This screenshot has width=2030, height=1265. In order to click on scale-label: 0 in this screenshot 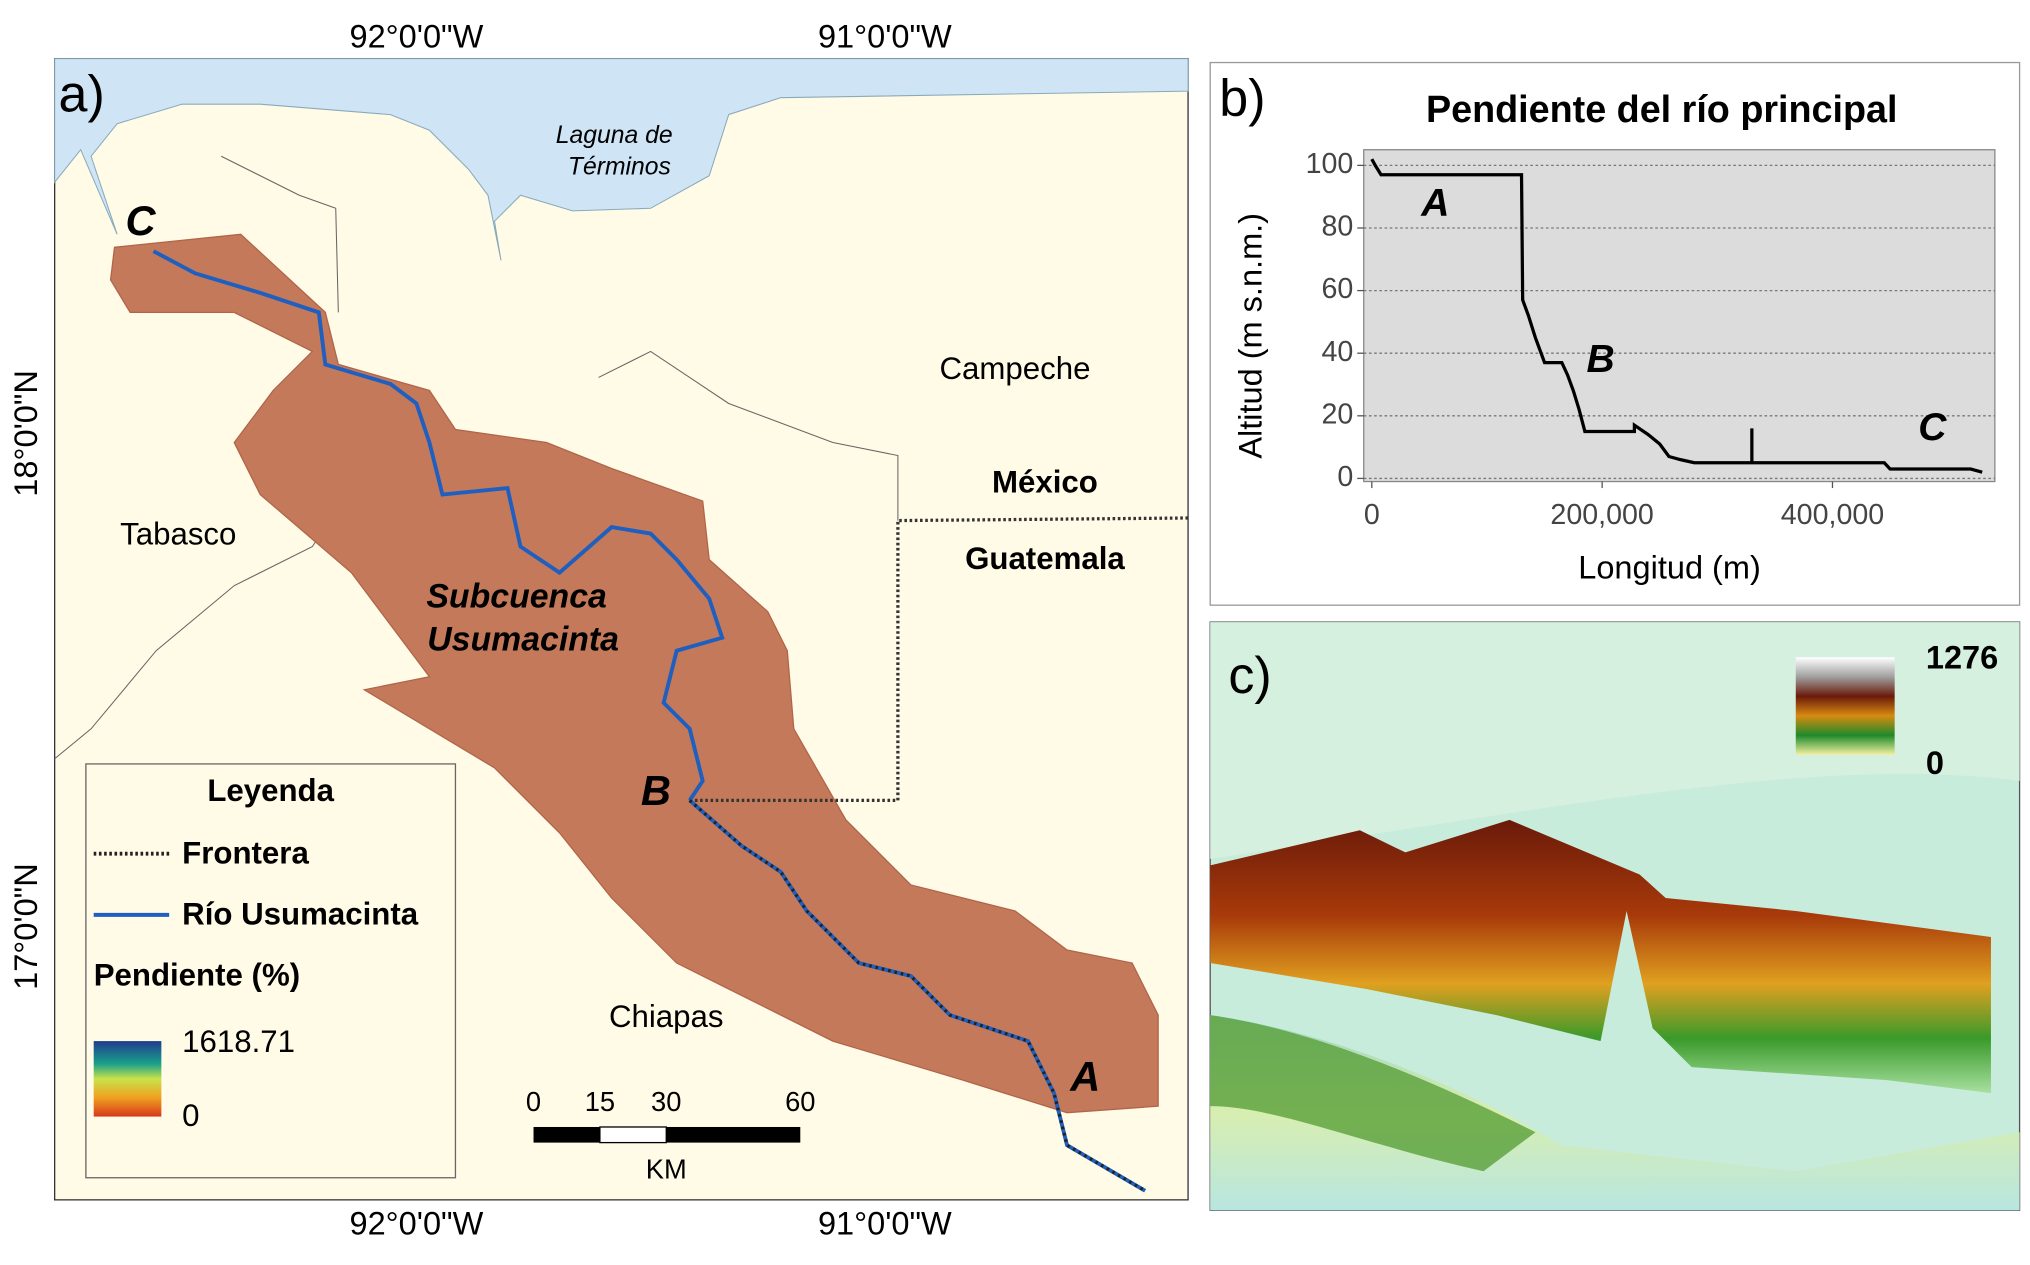, I will do `click(533, 1101)`.